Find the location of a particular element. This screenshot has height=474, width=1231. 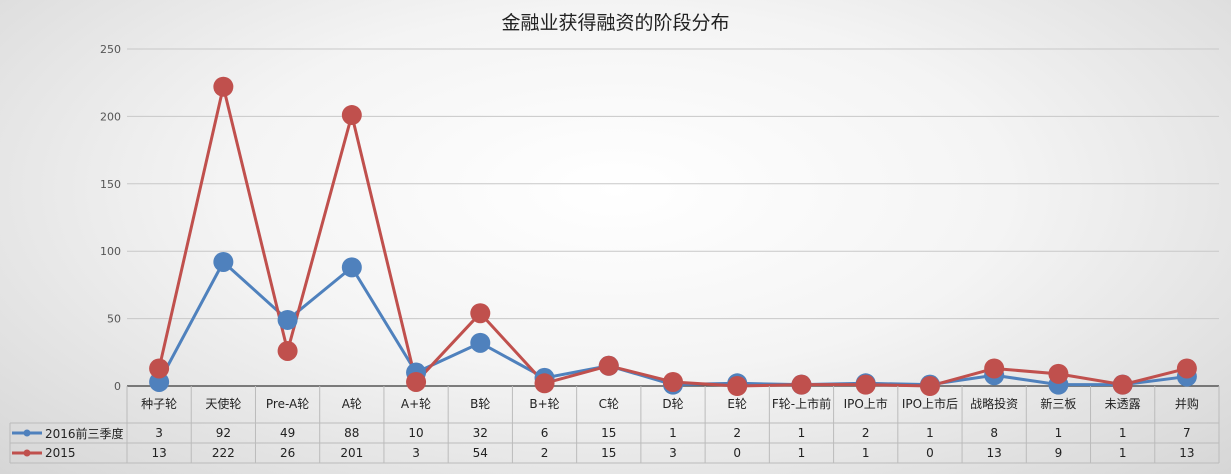

x-tick-label: 种子轮 is located at coordinates (159, 404).